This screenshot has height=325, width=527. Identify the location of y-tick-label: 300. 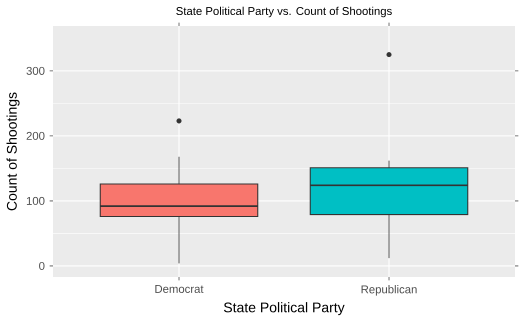
(35, 70).